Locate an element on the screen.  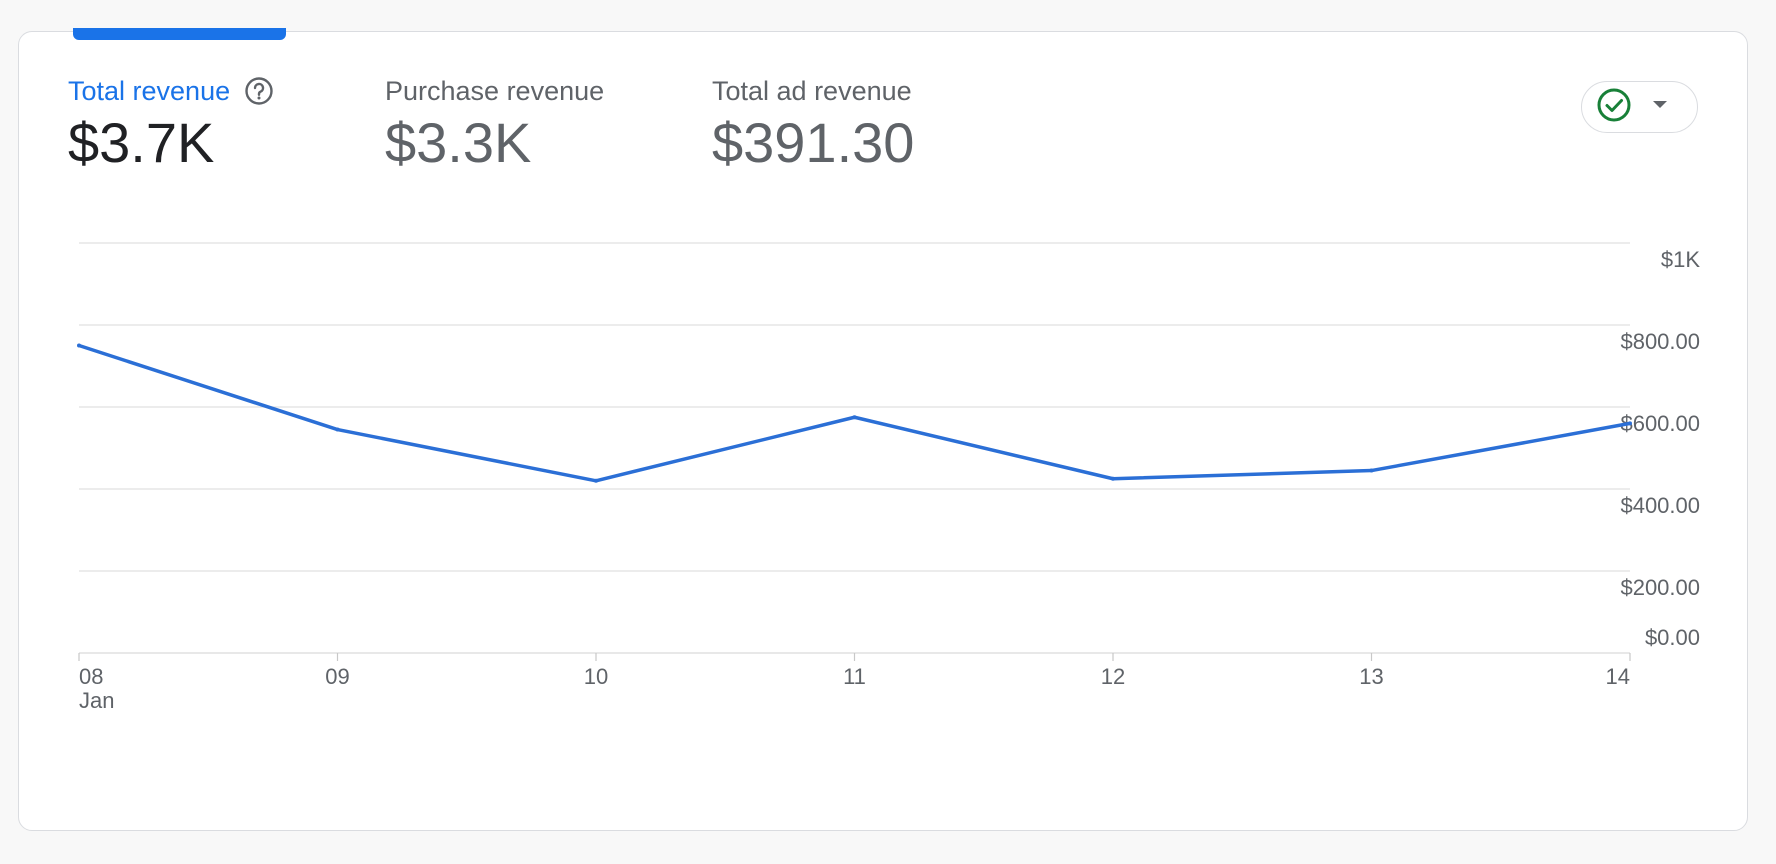
y-axis-tick-label: $1K is located at coordinates (1680, 259).